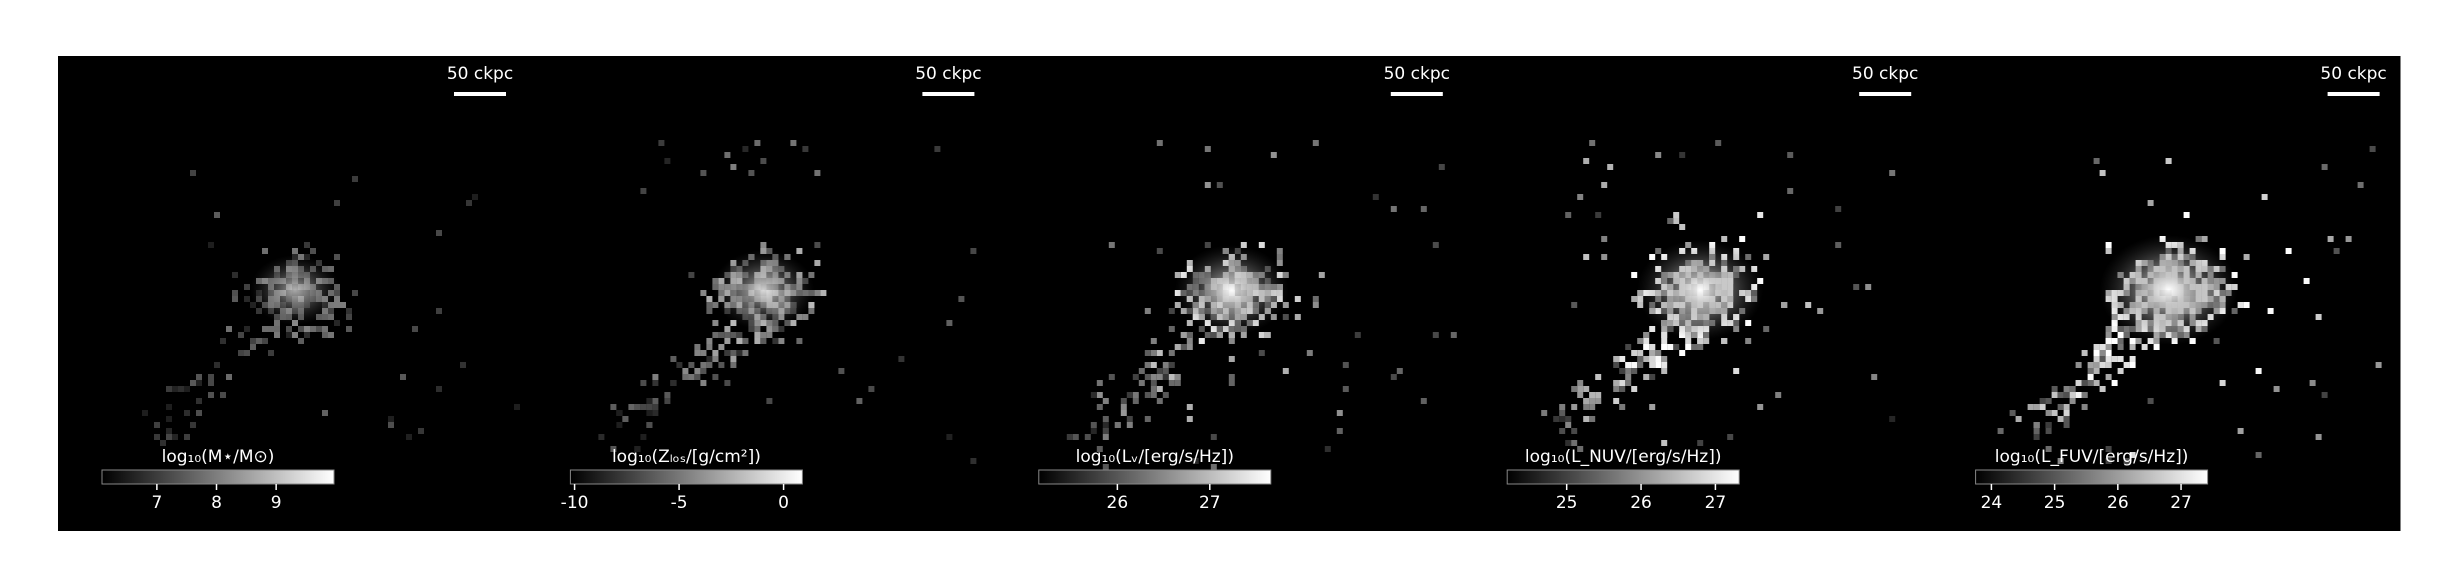  I want to click on colorbar-label: log₁₀(L_NUV/[erg/s/Hz]), so click(1623, 457).